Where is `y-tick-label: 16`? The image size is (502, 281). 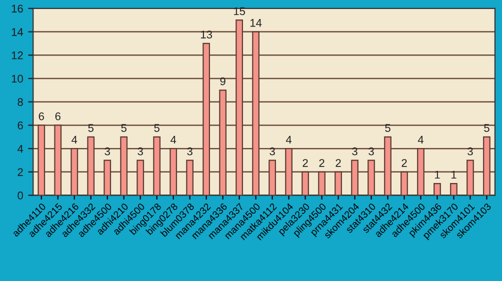 y-tick-label: 16 is located at coordinates (17, 8).